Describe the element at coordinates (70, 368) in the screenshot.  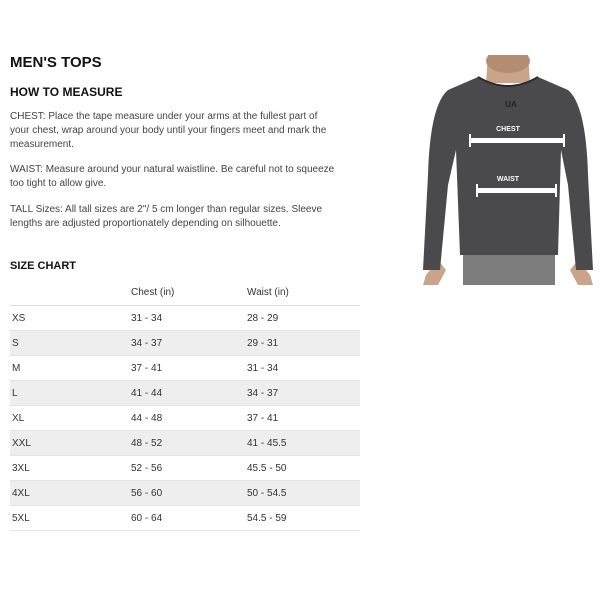
I see `size-cell: M` at that location.